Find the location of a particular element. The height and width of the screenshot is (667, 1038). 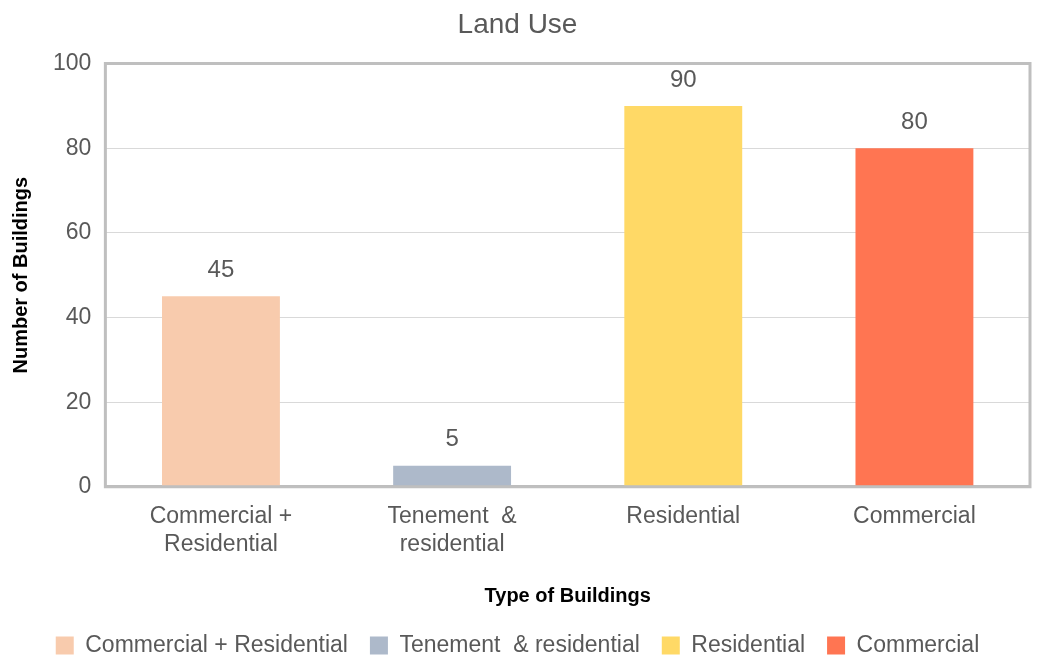

data-label: 5 is located at coordinates (452, 438).